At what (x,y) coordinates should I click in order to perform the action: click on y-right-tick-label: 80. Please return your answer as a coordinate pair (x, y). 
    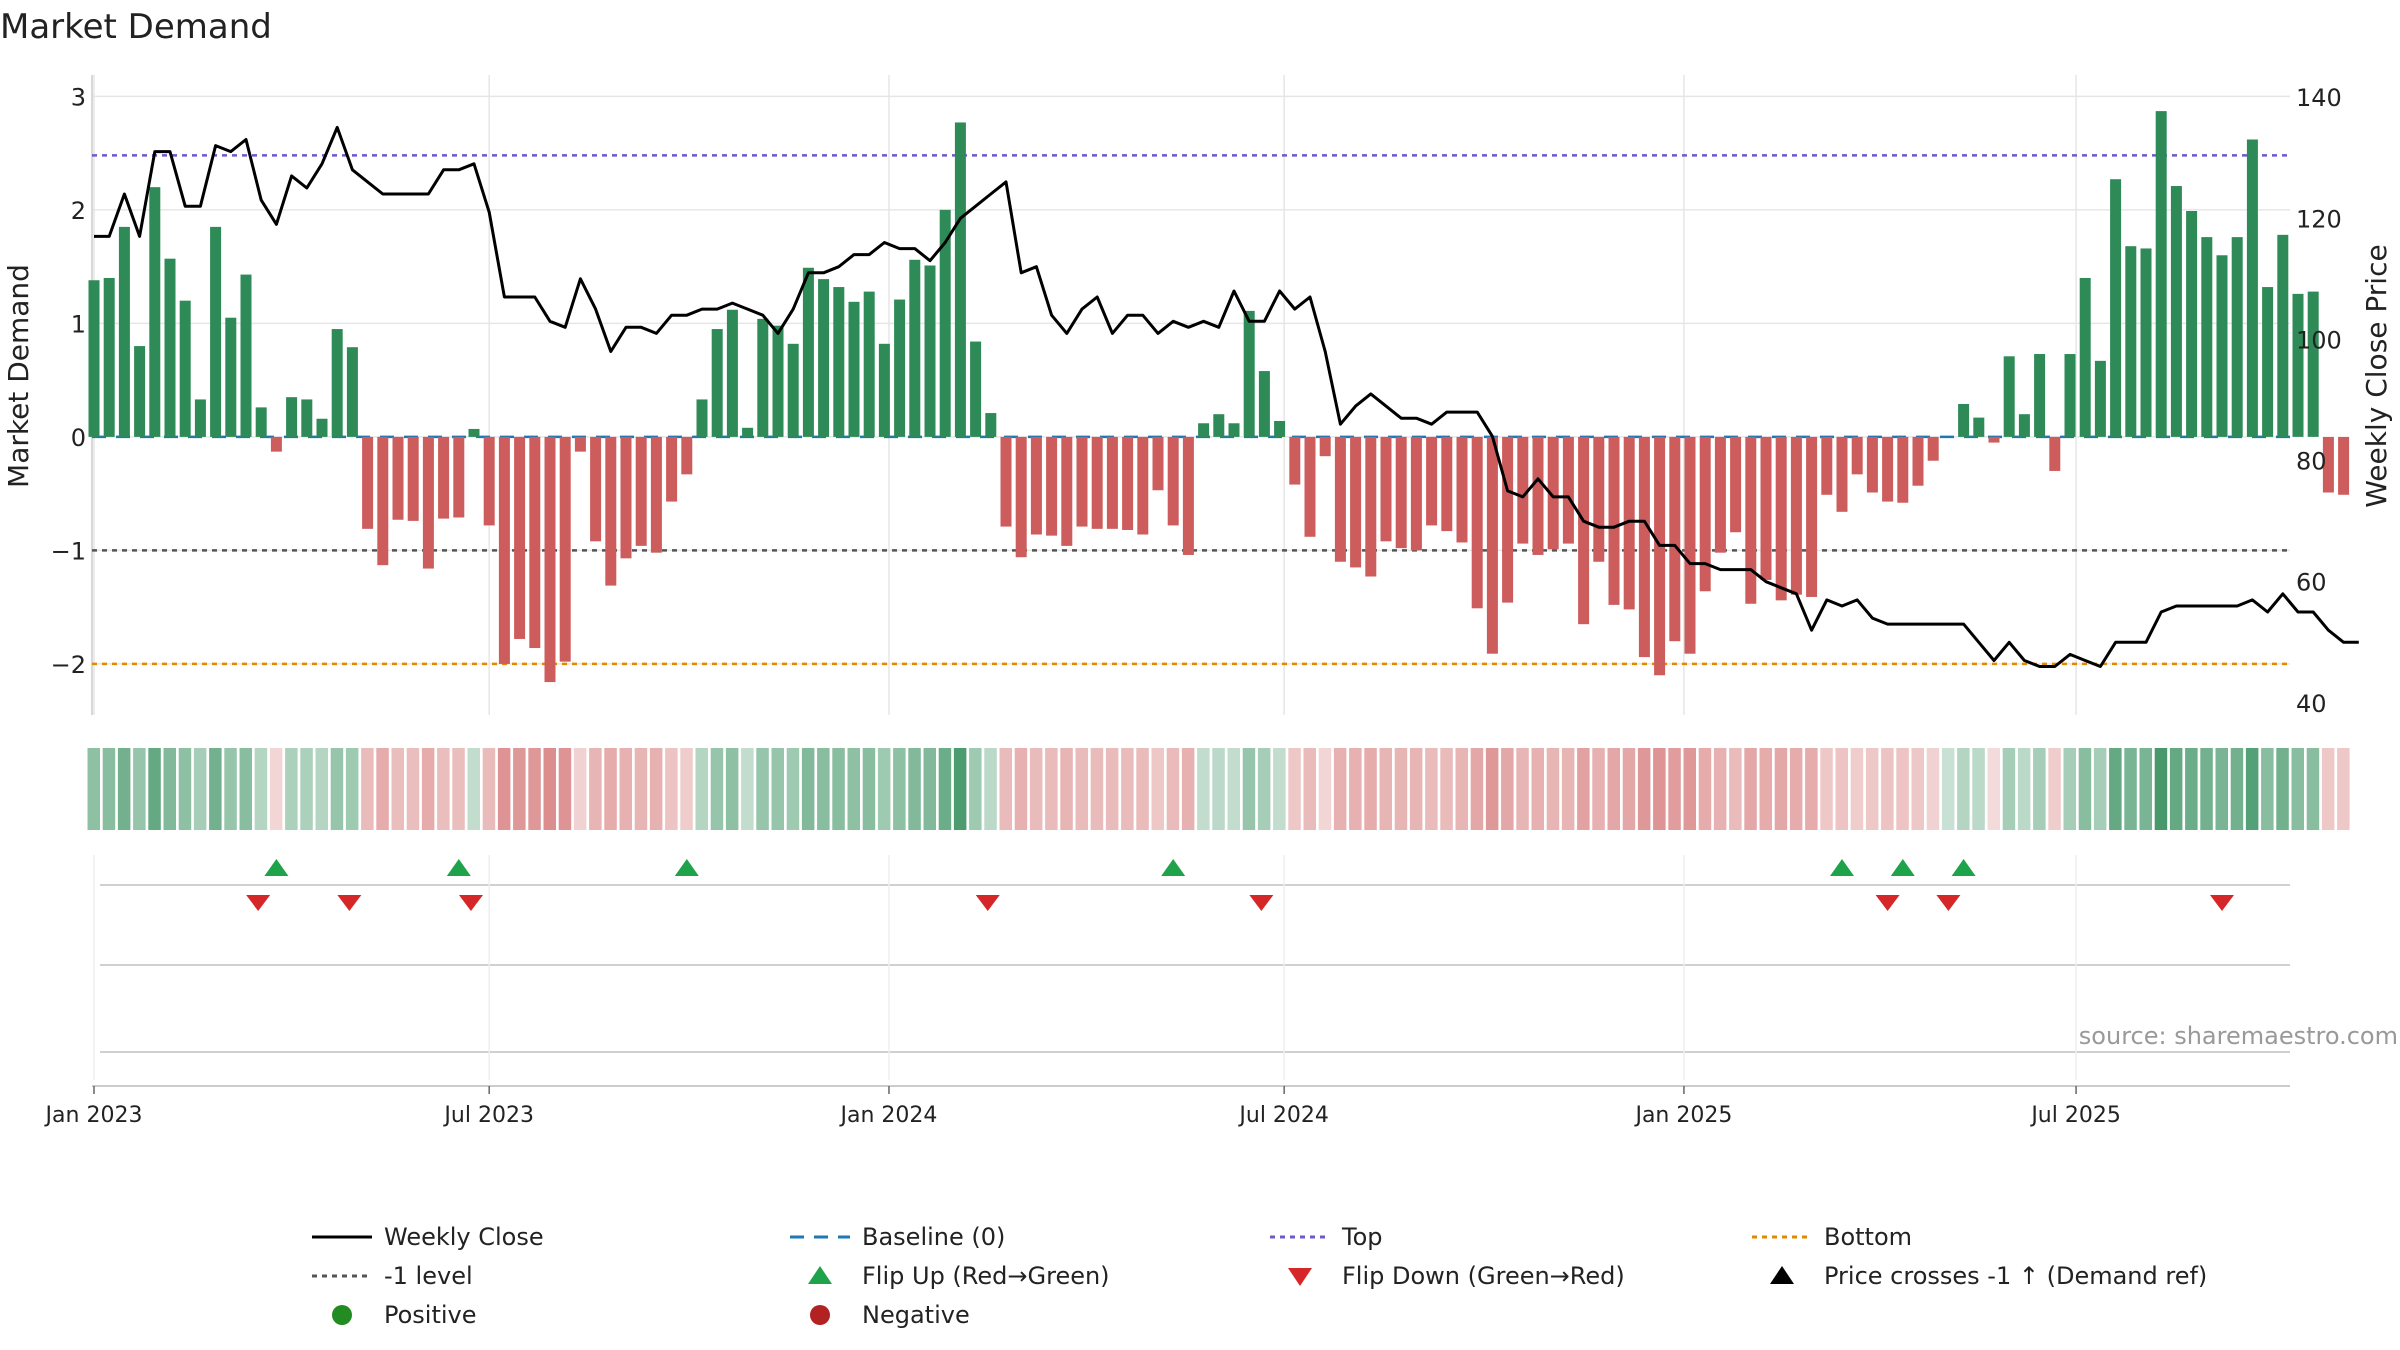
    Looking at the image, I should click on (2311, 462).